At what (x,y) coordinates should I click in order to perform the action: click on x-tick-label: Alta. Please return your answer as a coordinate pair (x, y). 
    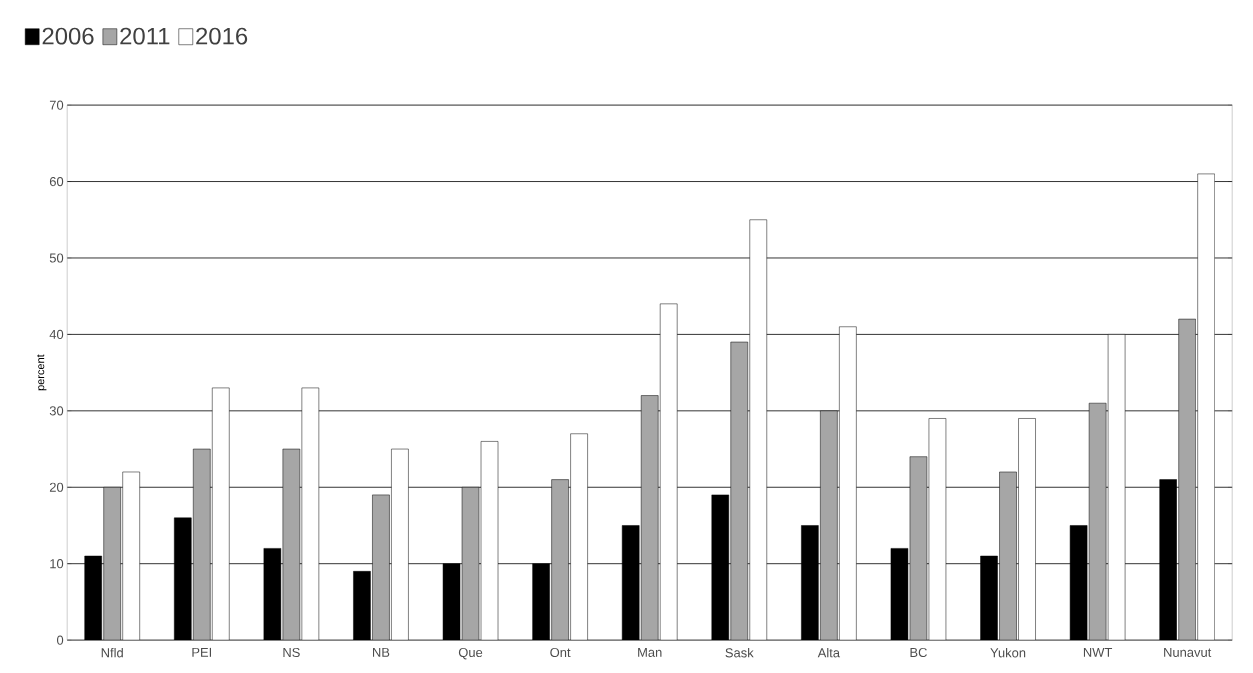
    Looking at the image, I should click on (829, 652).